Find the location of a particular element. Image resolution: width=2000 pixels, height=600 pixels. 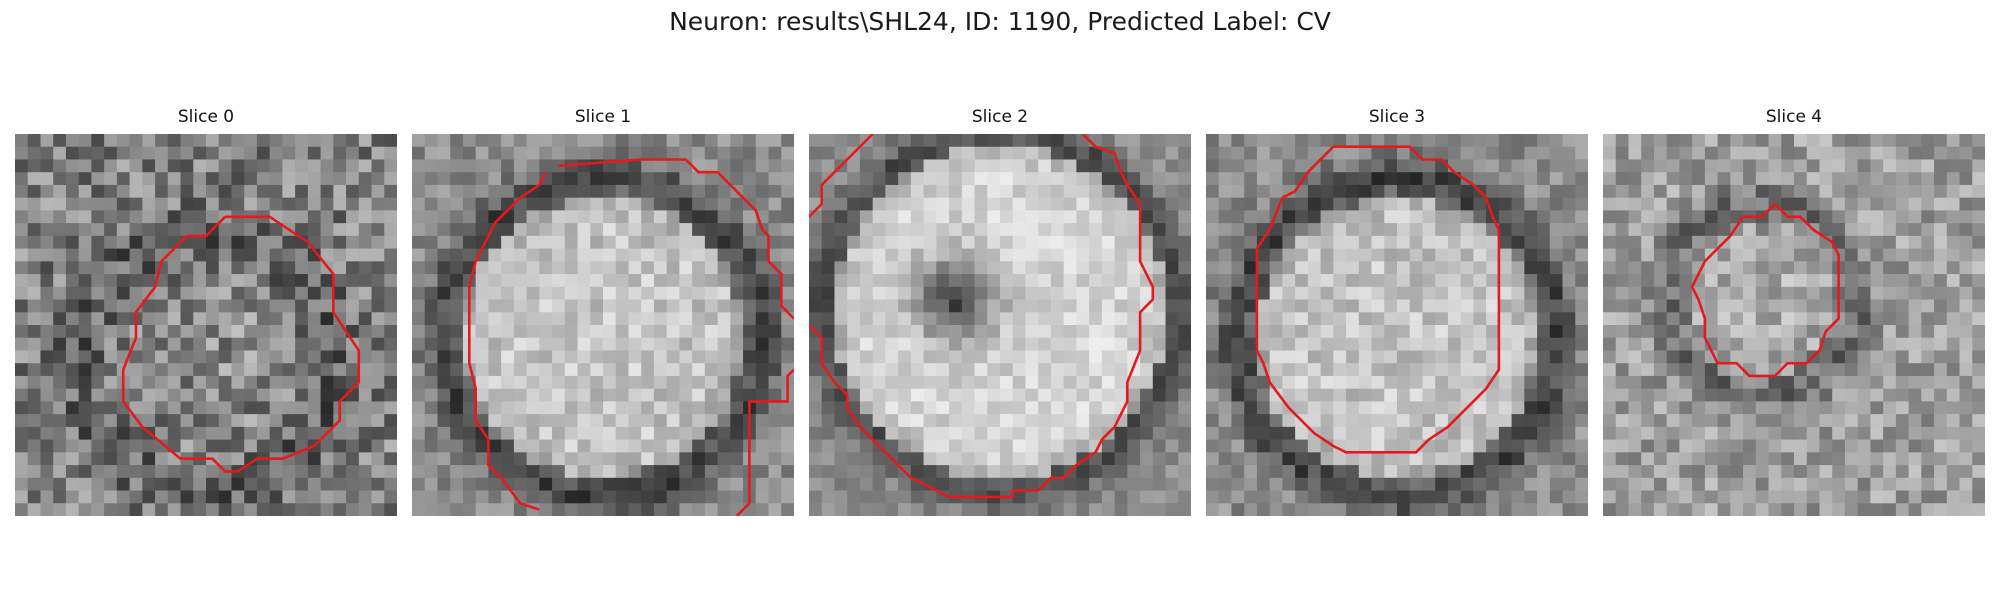

panel-title: Slice 2 is located at coordinates (1000, 117).